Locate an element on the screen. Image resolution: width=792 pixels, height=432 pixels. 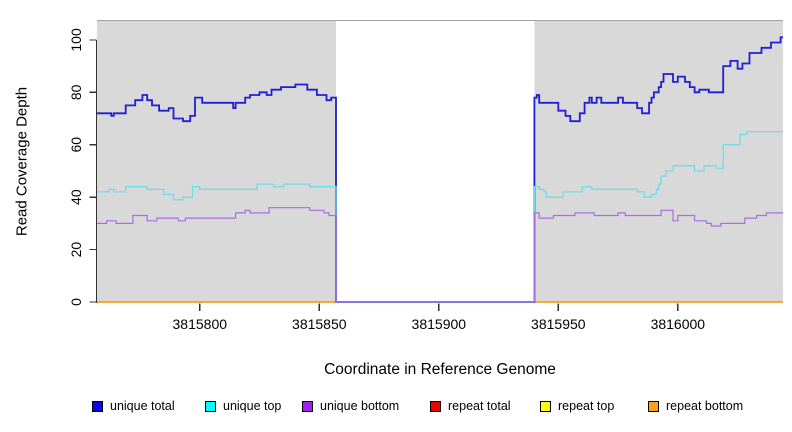
svg-text: 40 is located at coordinates (76, 197).